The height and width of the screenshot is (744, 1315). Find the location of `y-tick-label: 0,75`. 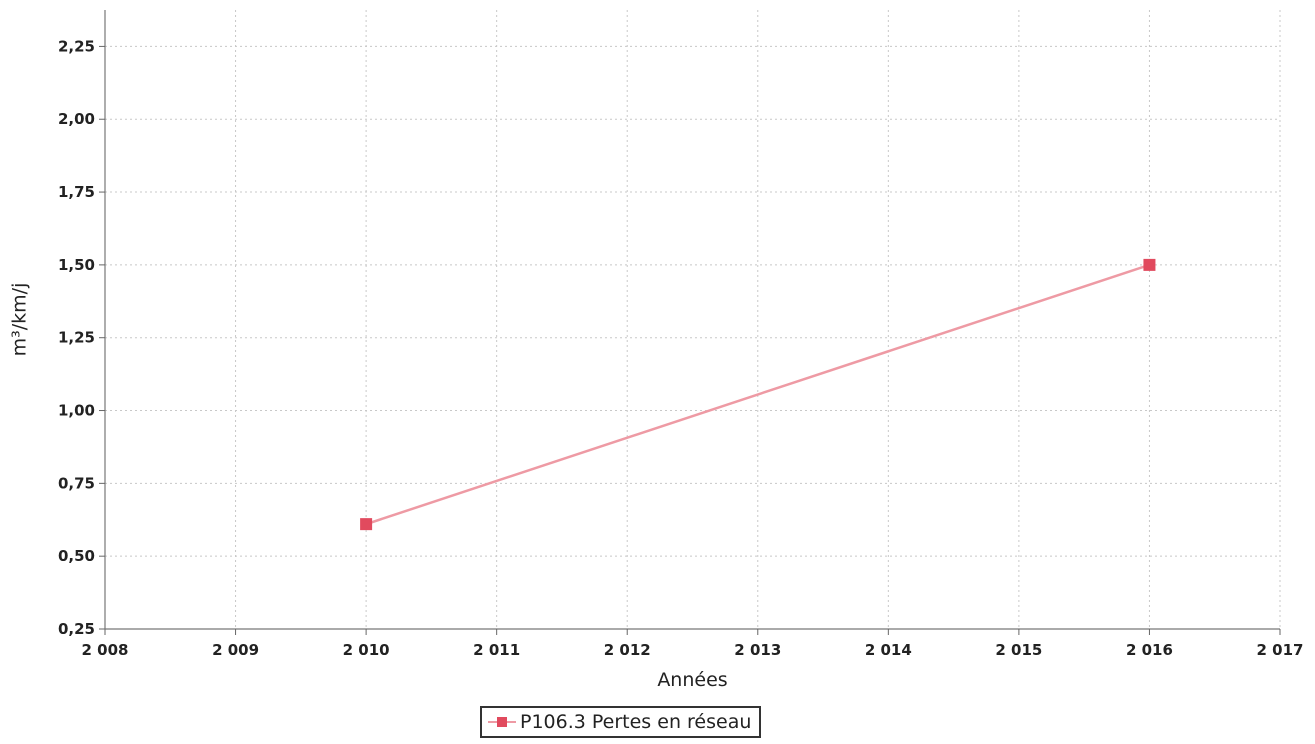

y-tick-label: 0,75 is located at coordinates (76, 483).